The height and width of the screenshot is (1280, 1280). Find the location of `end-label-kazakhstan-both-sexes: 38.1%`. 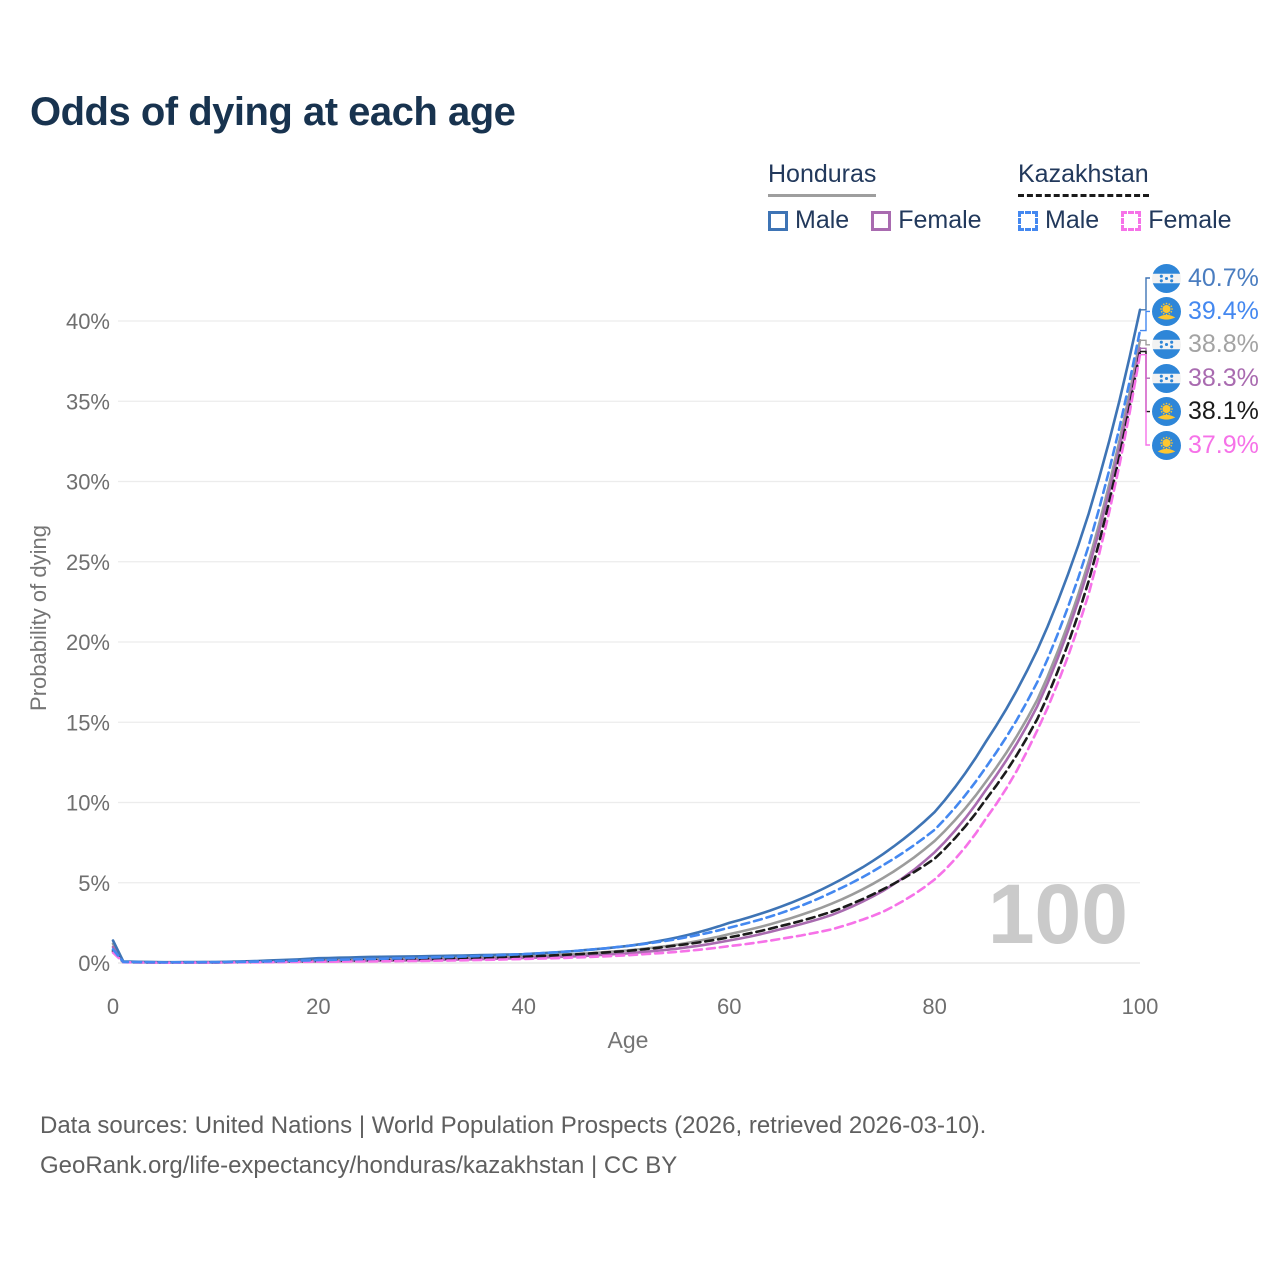

end-label-kazakhstan-both-sexes: 38.1% is located at coordinates (1205, 412).